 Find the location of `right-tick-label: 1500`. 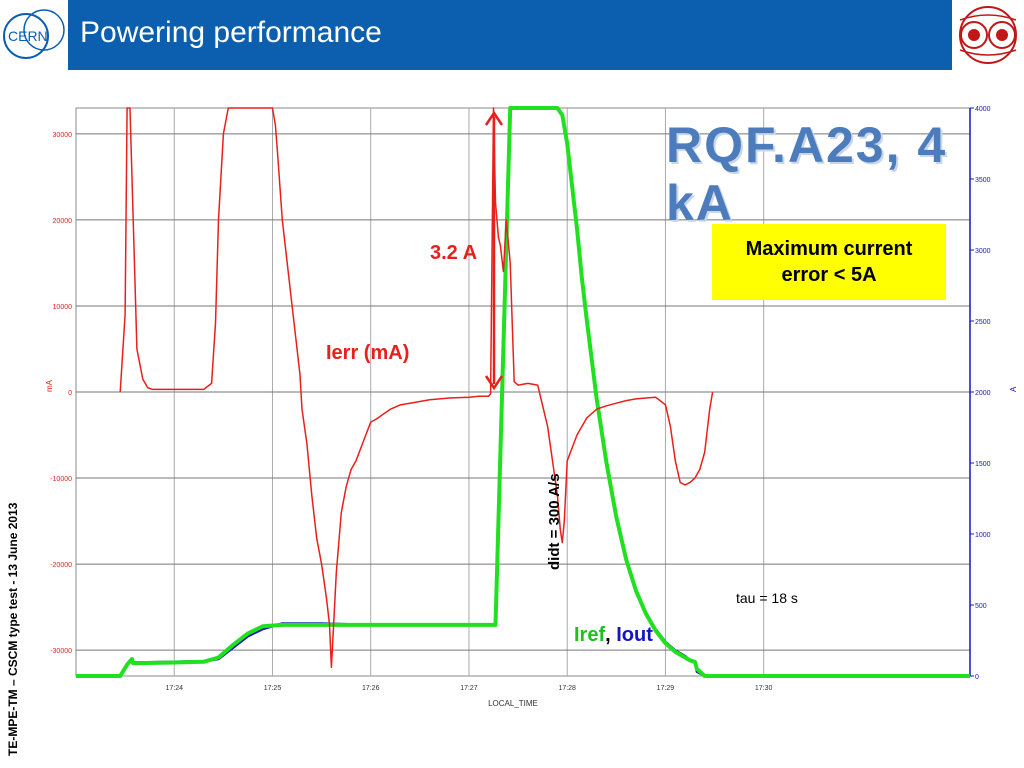

right-tick-label: 1500 is located at coordinates (983, 464).